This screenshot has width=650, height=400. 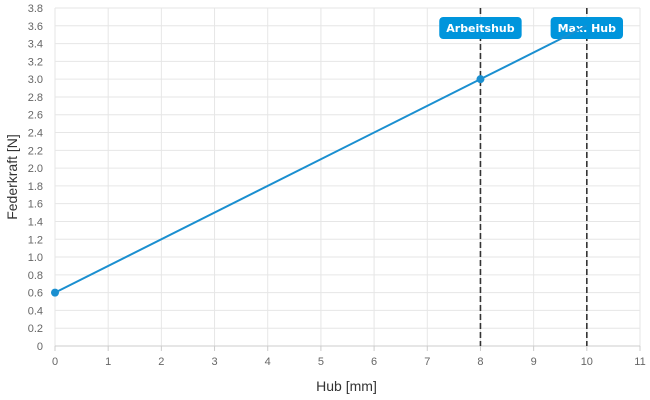 I want to click on marker-label-text: Max. Hub, so click(x=587, y=28).